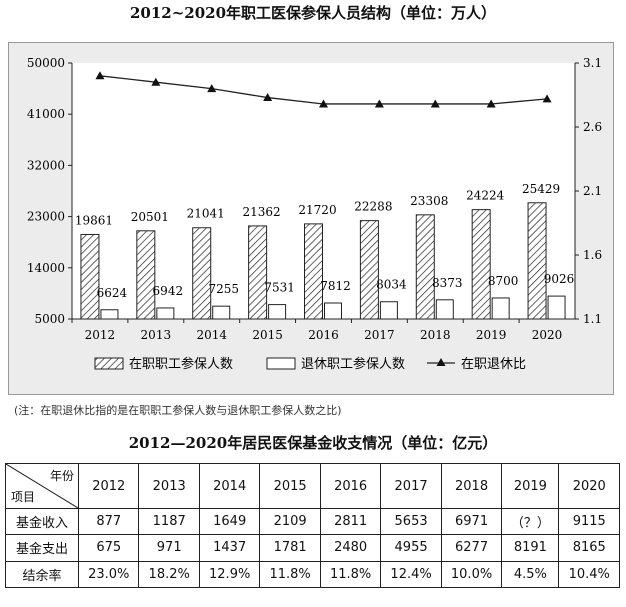 The height and width of the screenshot is (607, 626). What do you see at coordinates (169, 486) in the screenshot?
I see `year-header-cell: 2013` at bounding box center [169, 486].